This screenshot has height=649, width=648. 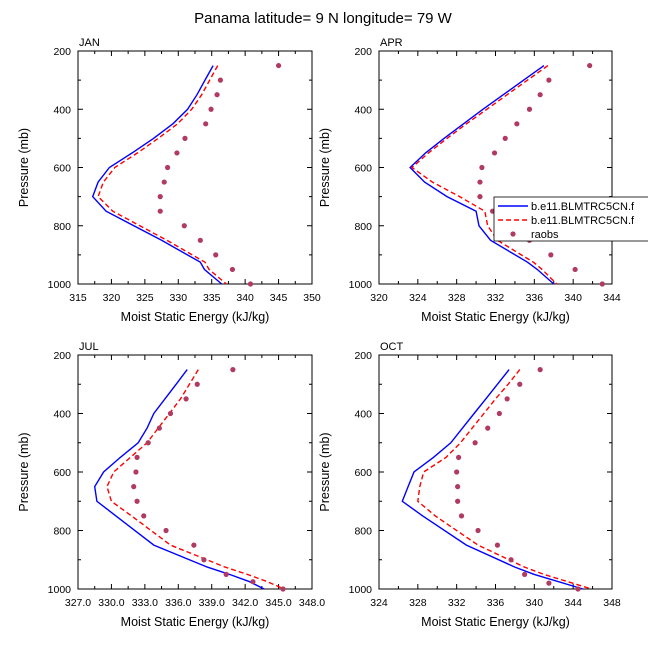 What do you see at coordinates (178, 603) in the screenshot?
I see `x-tick-label: 336.0` at bounding box center [178, 603].